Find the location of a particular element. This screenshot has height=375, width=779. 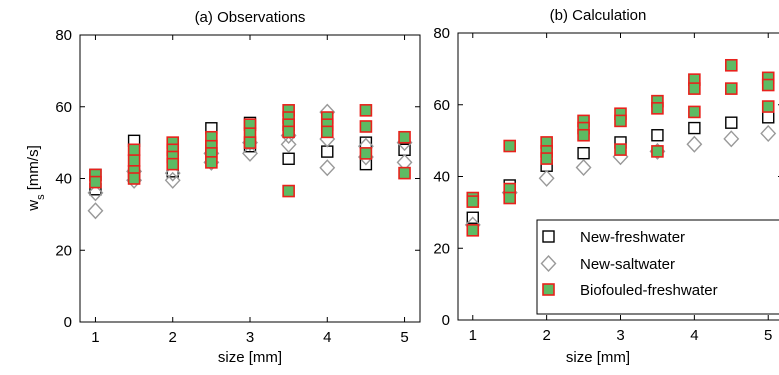

y-label-unit: [mm/s] is located at coordinates (33, 169).